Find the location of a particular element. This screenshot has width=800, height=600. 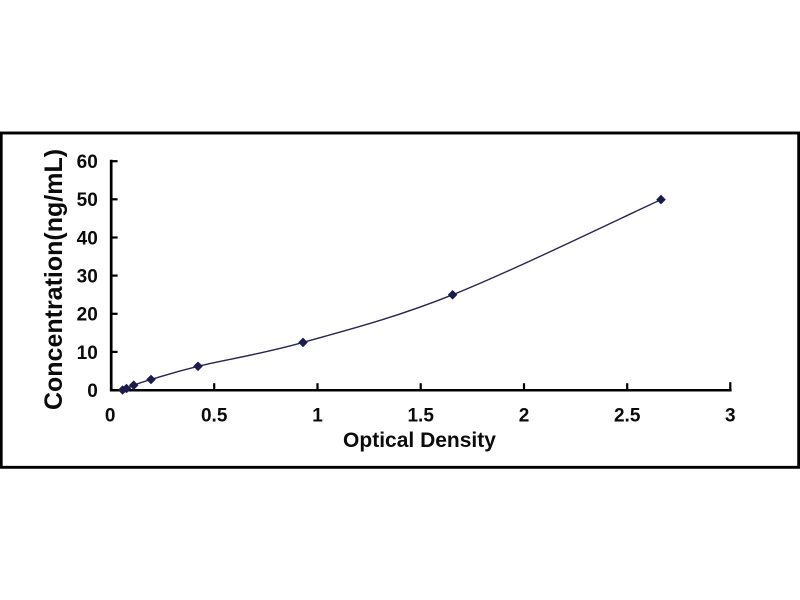

svg-text: 2 is located at coordinates (524, 415).